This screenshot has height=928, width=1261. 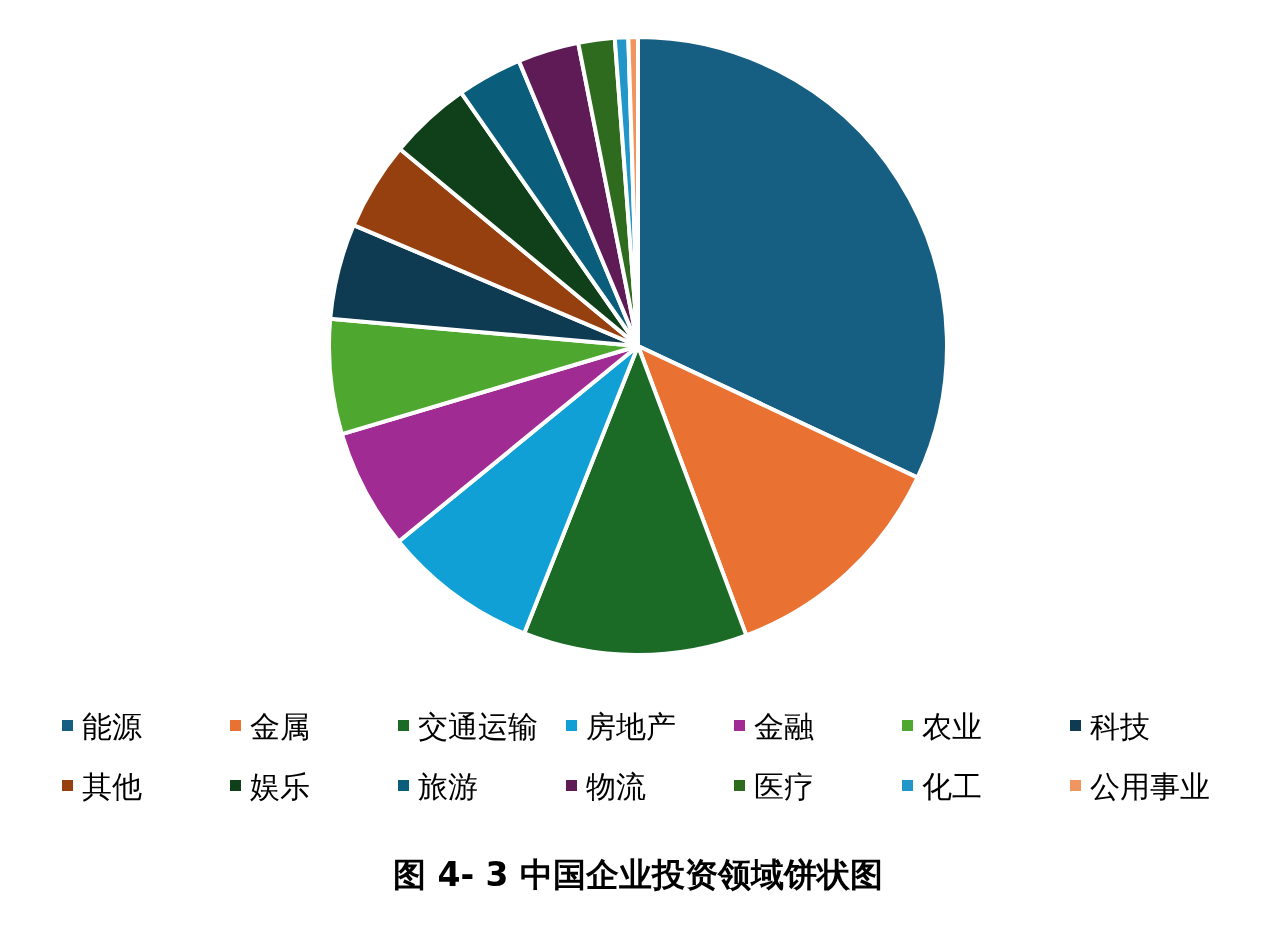 I want to click on legend-label: 金属, so click(x=280, y=726).